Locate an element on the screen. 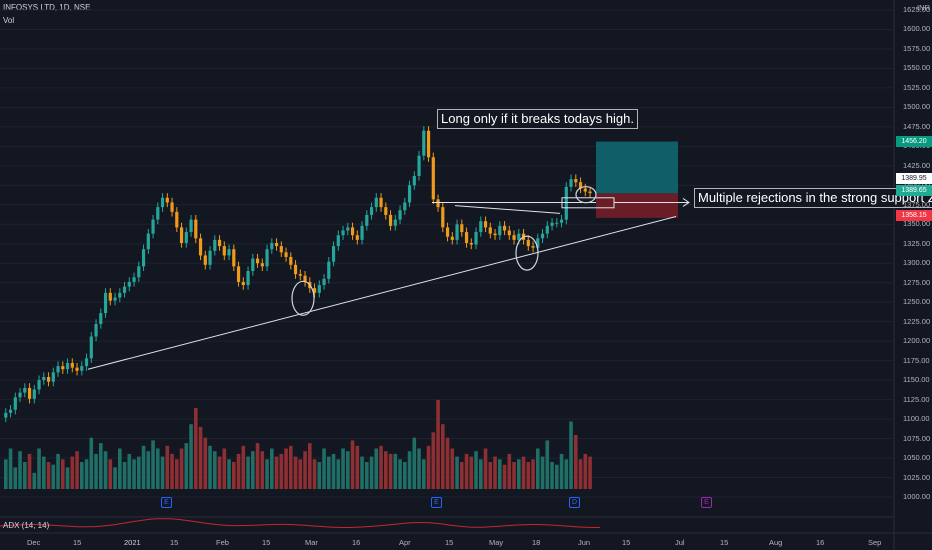 The height and width of the screenshot is (550, 932). arrow-head-icon is located at coordinates (686, 202).